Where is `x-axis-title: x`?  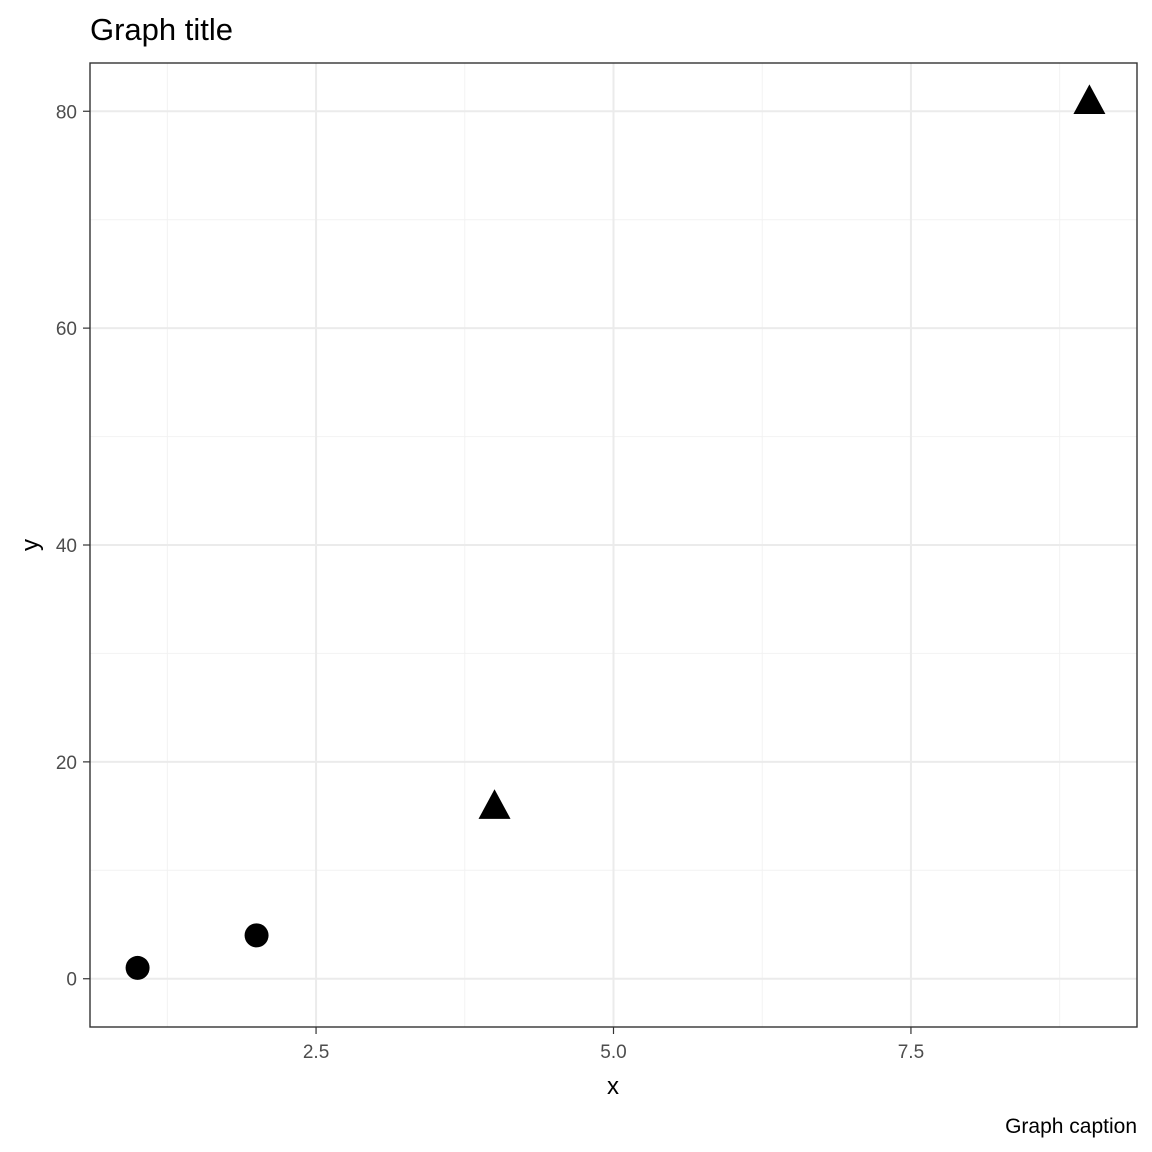 x-axis-title: x is located at coordinates (613, 1086).